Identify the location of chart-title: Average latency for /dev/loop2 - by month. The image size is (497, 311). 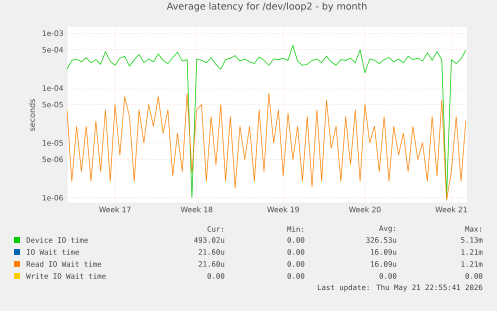
(266, 7).